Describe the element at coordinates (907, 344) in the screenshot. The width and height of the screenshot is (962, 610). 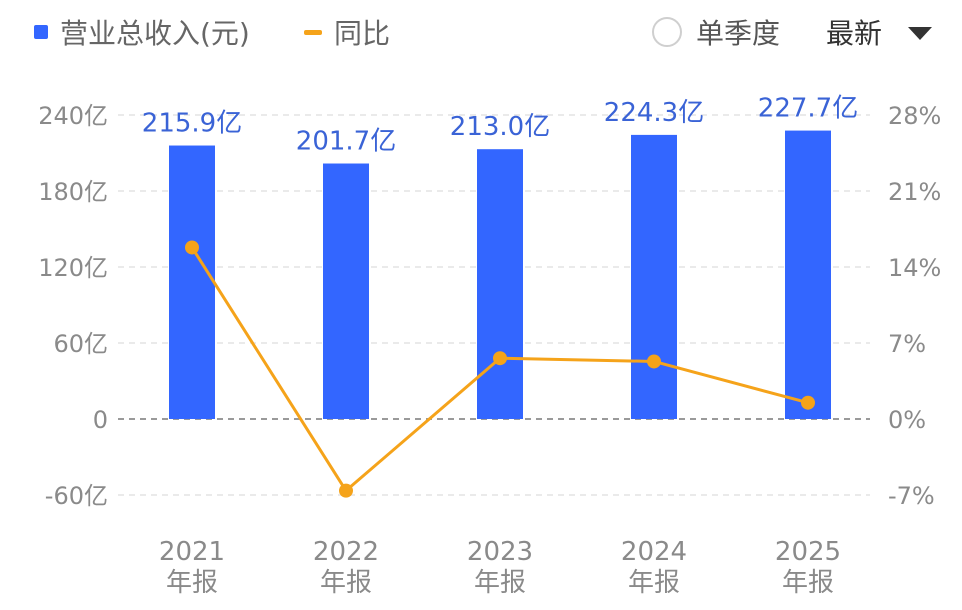
I see `right-axis-tick-label: 7%` at that location.